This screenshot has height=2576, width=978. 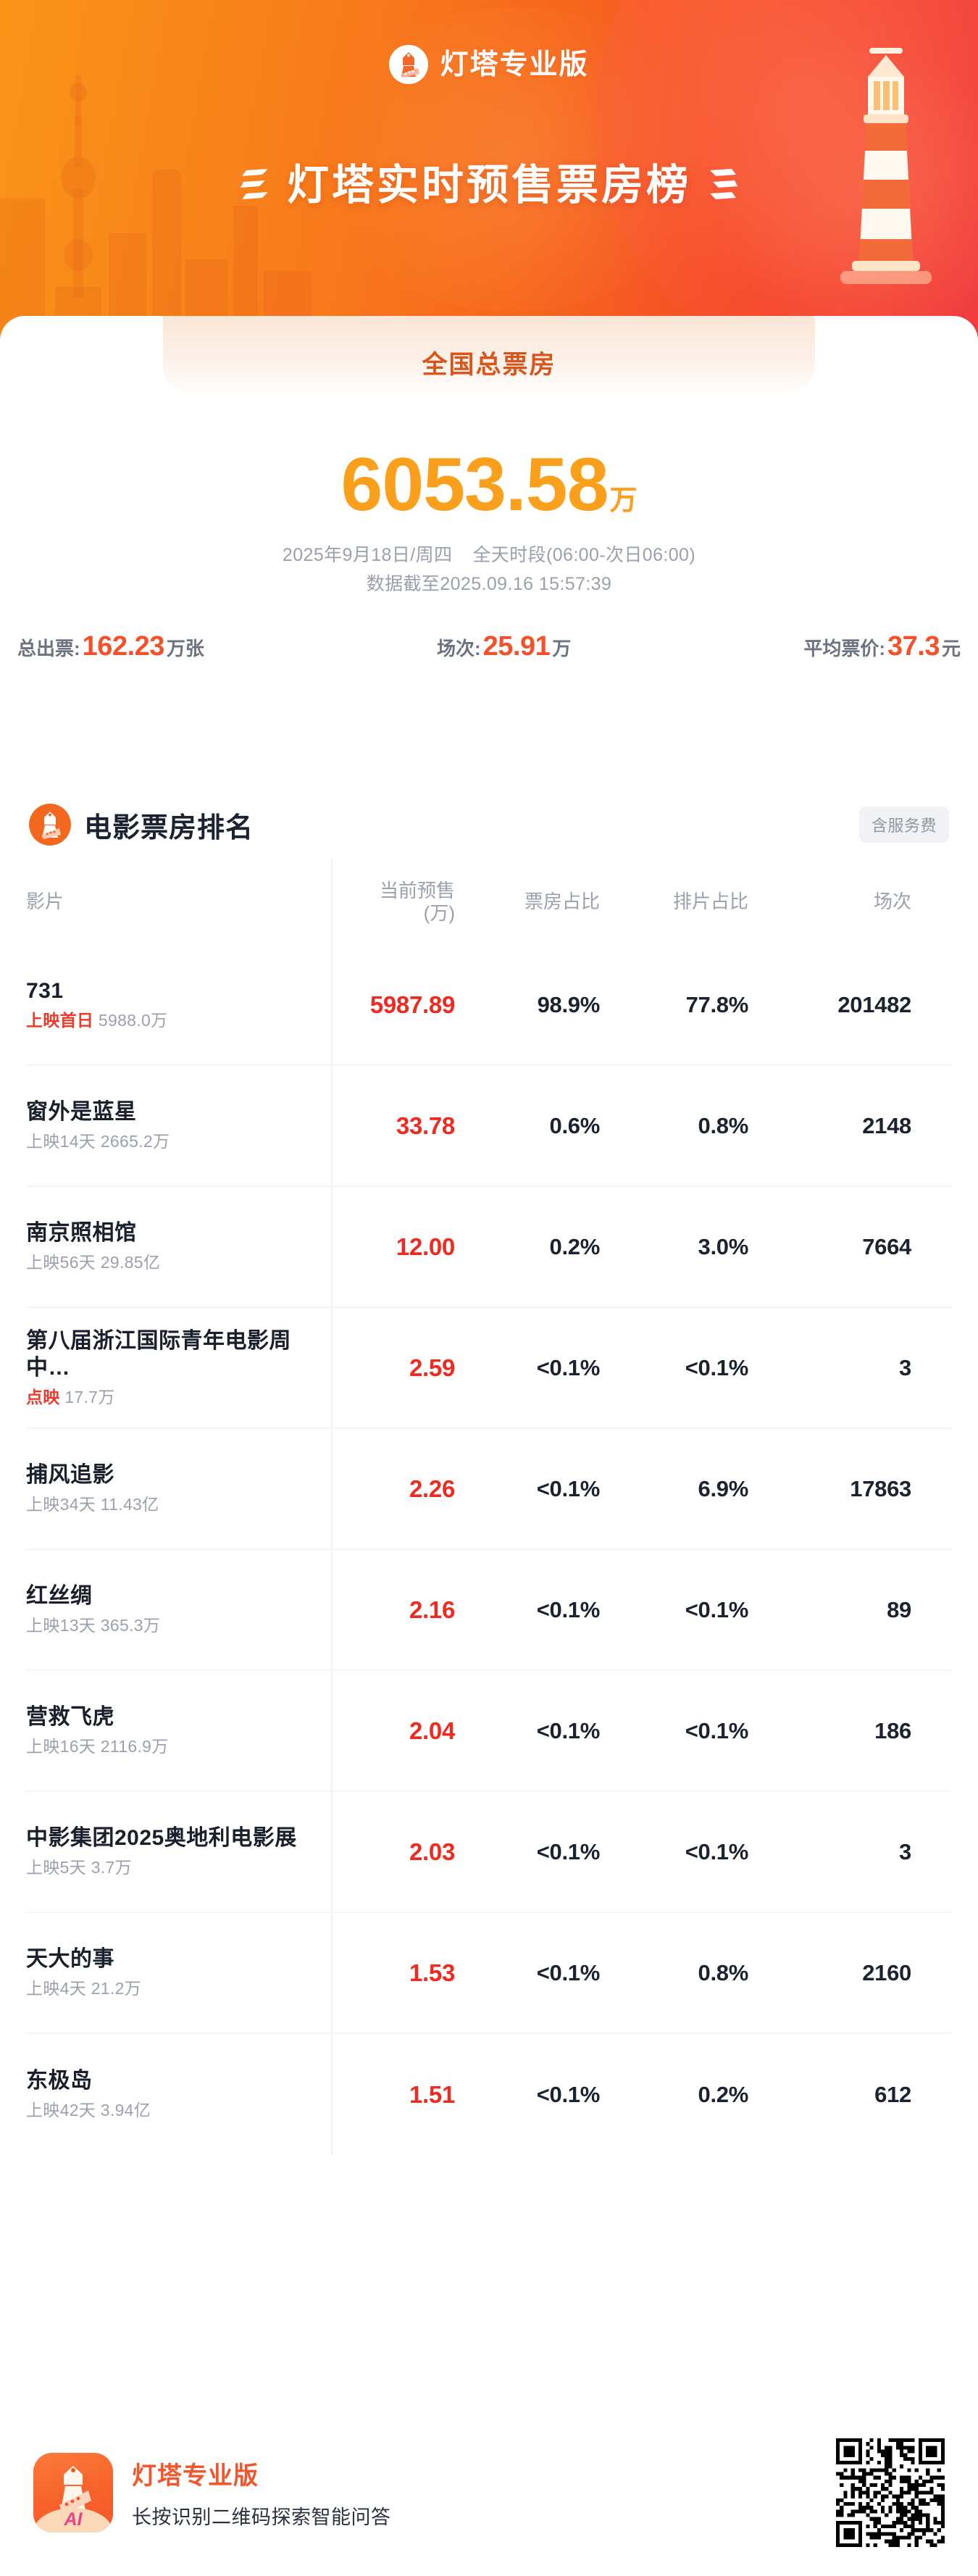 What do you see at coordinates (195, 2476) in the screenshot?
I see `footer-brand: 灯塔专业版` at bounding box center [195, 2476].